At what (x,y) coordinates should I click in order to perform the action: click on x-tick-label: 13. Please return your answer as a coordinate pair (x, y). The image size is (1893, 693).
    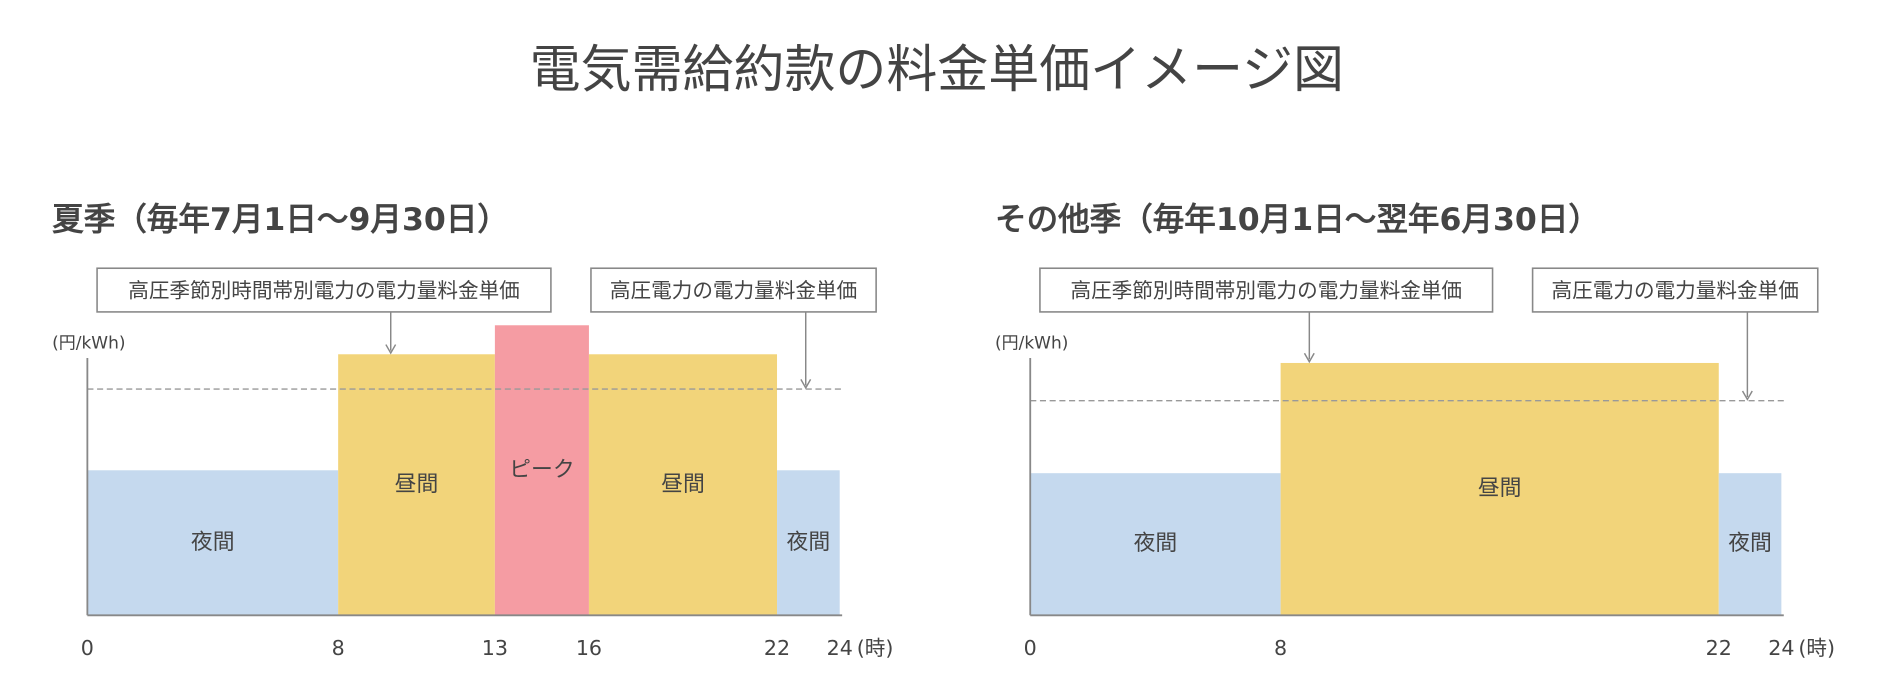
    Looking at the image, I should click on (495, 648).